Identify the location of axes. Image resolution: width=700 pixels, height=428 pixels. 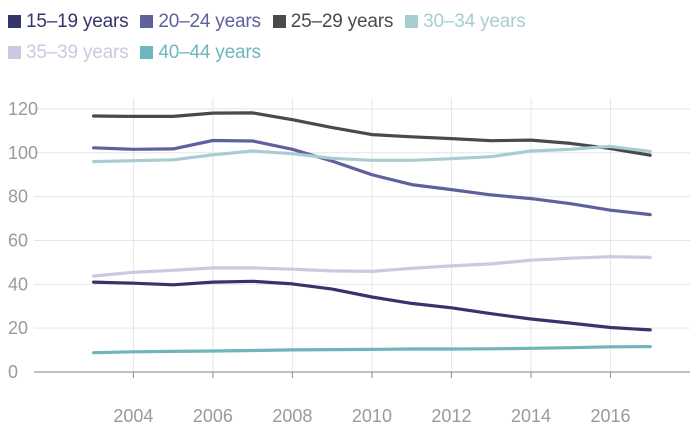
(362, 374).